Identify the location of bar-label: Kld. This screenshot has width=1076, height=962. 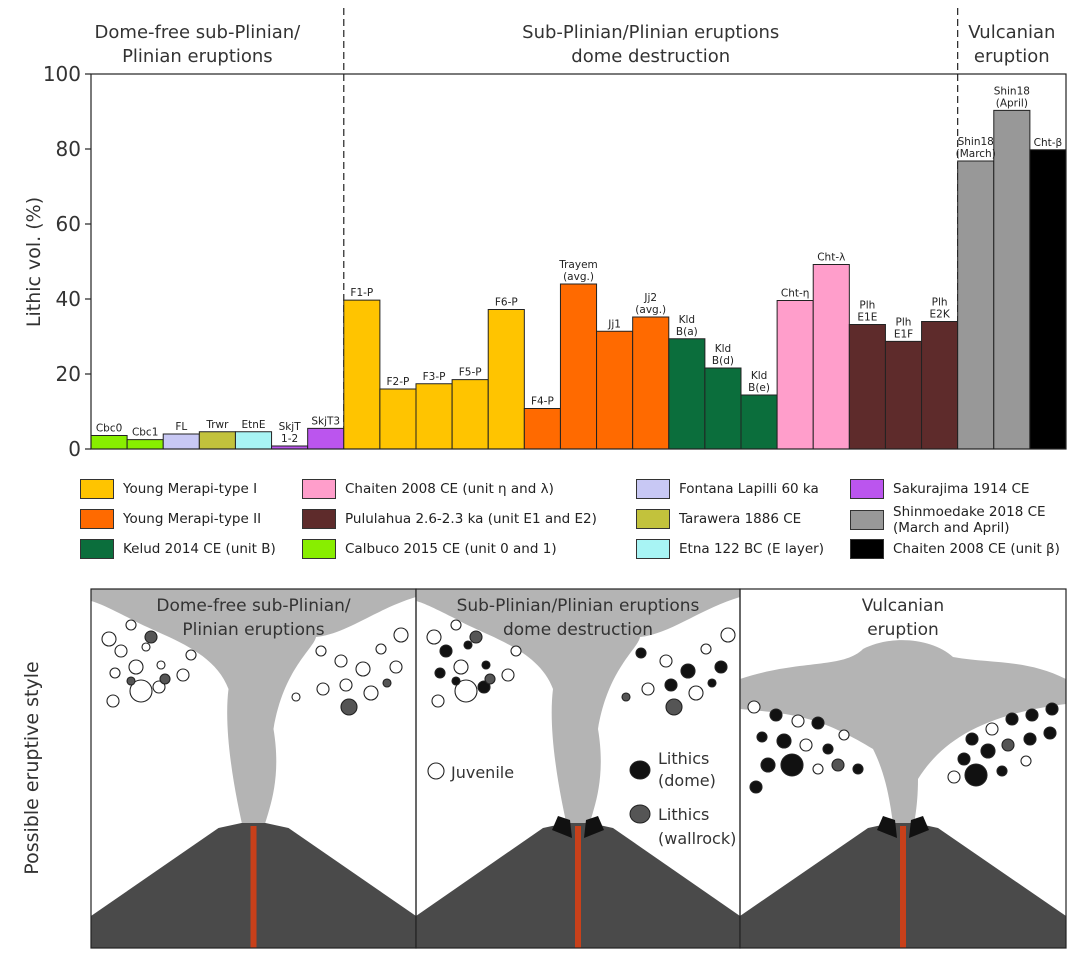
(687, 320).